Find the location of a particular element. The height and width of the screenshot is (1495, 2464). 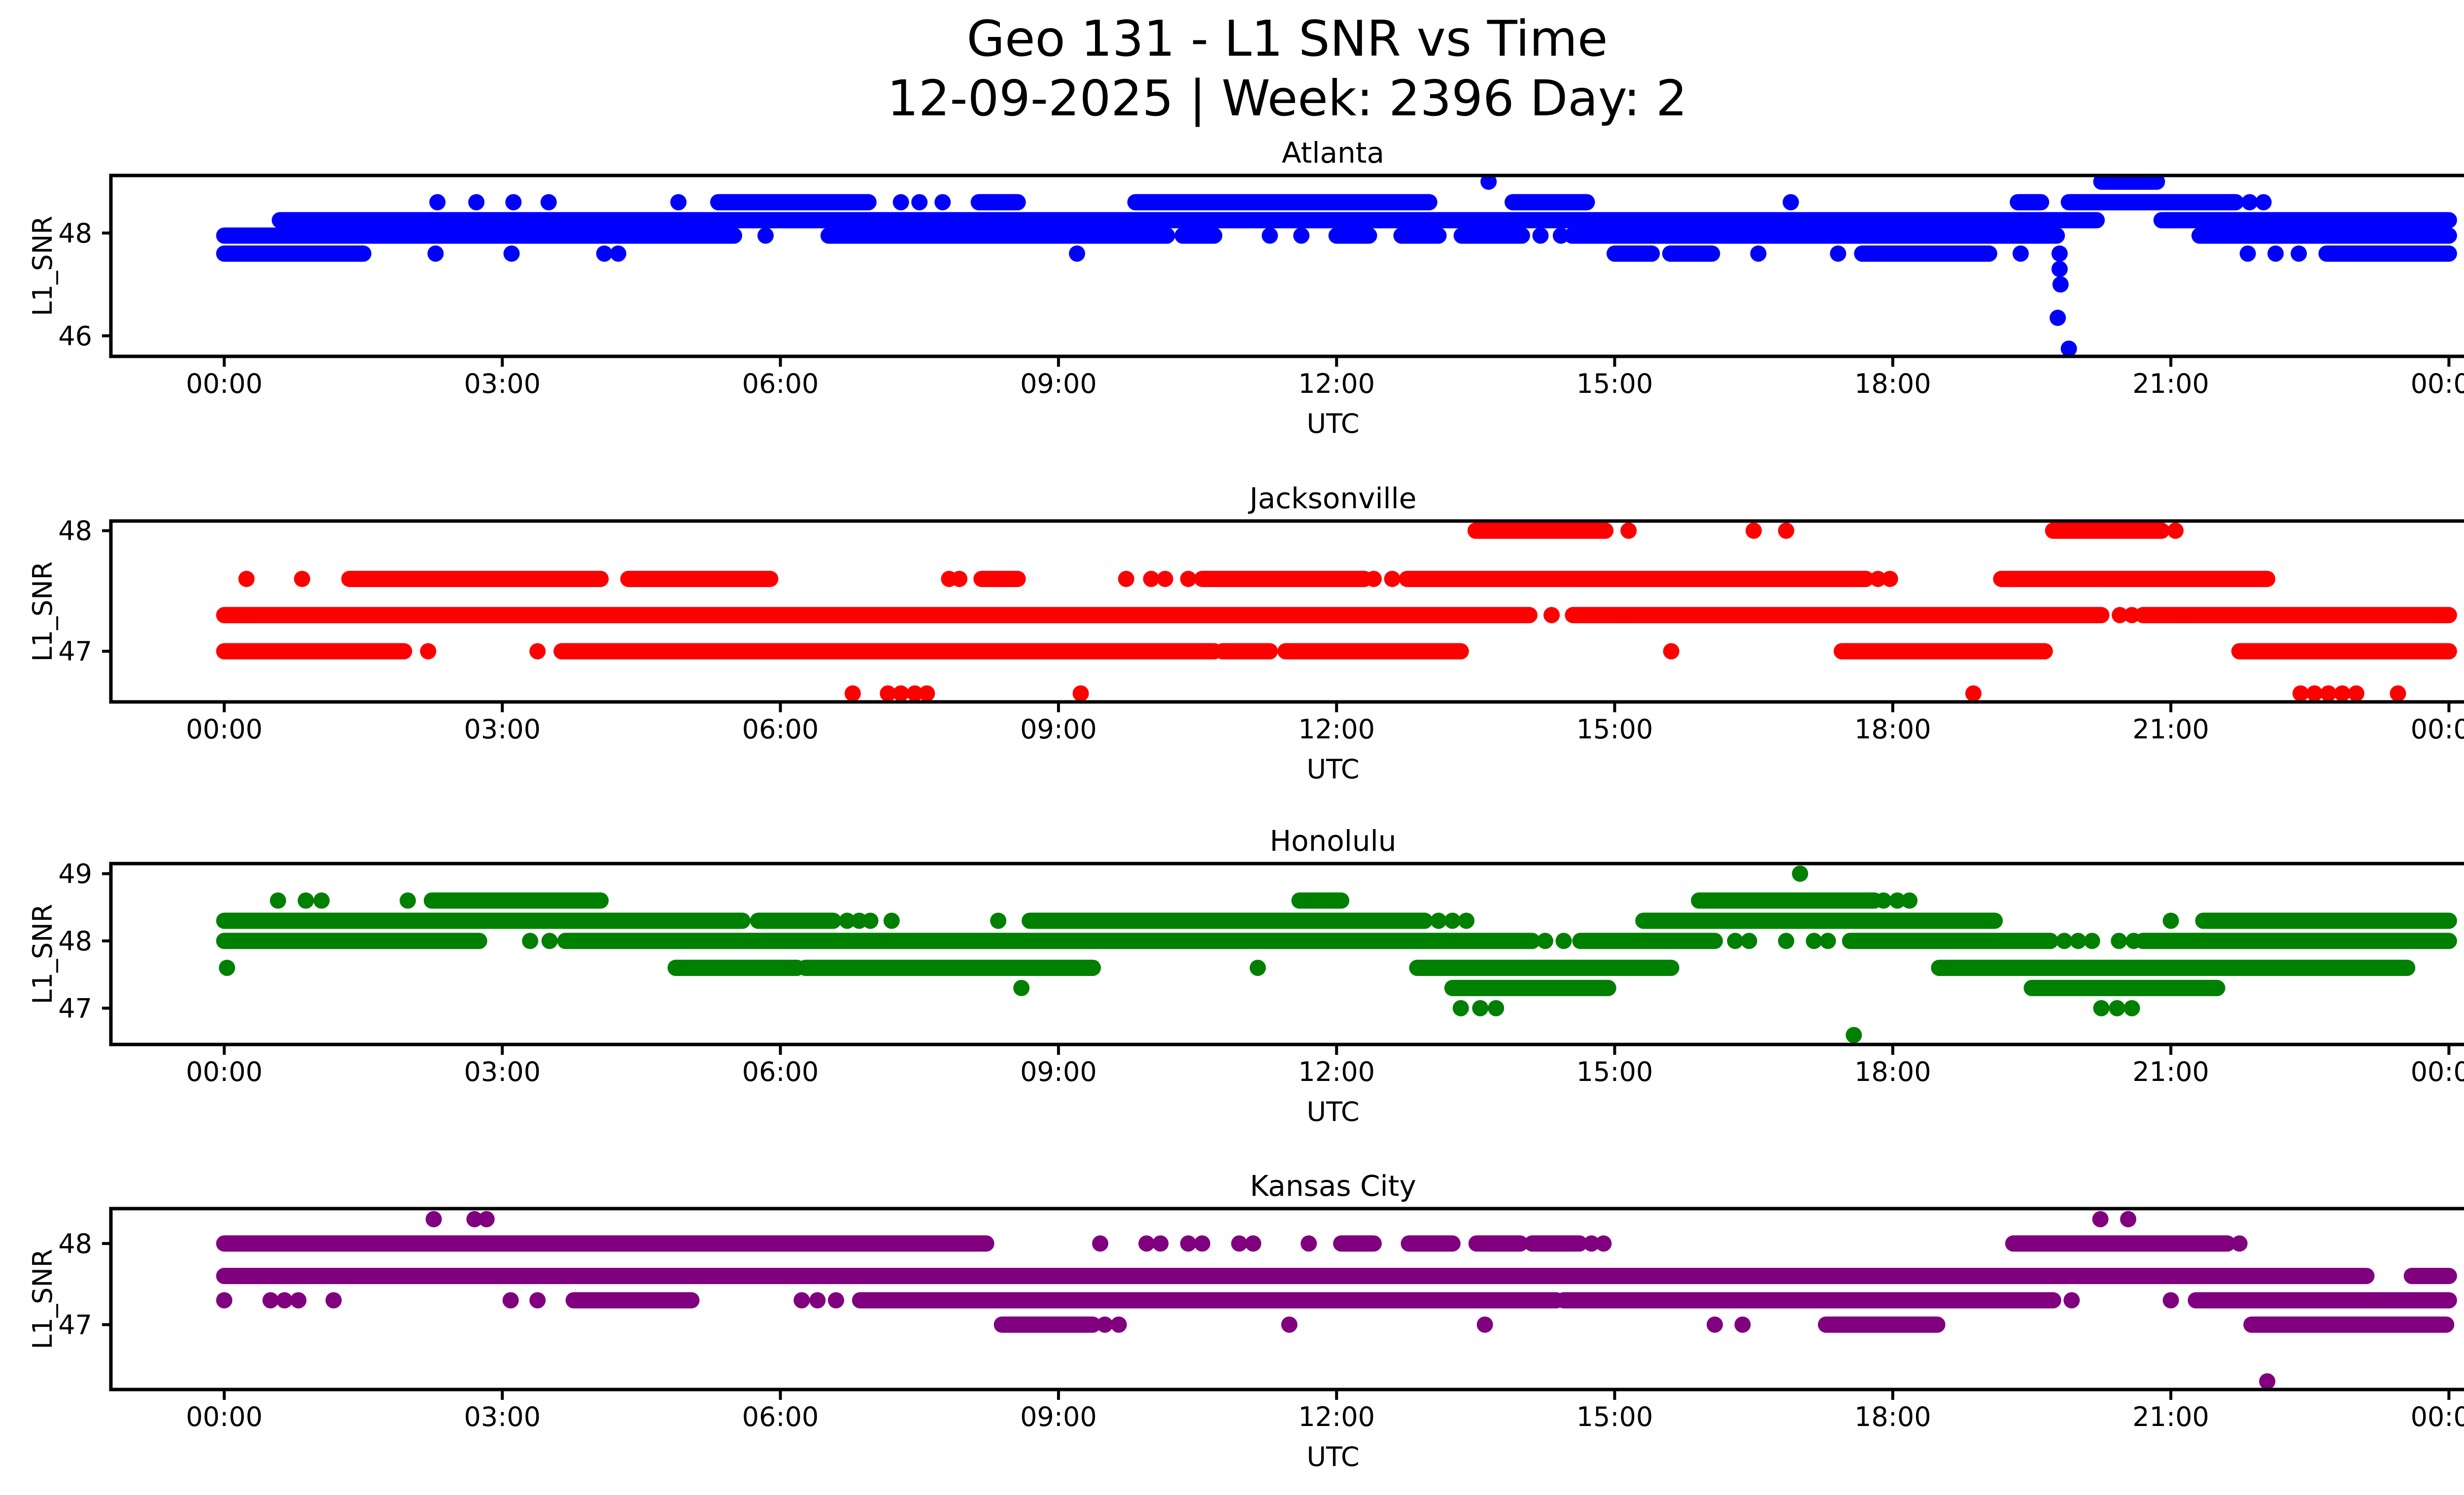

x-tick-label: 21:00 is located at coordinates (2170, 1071).